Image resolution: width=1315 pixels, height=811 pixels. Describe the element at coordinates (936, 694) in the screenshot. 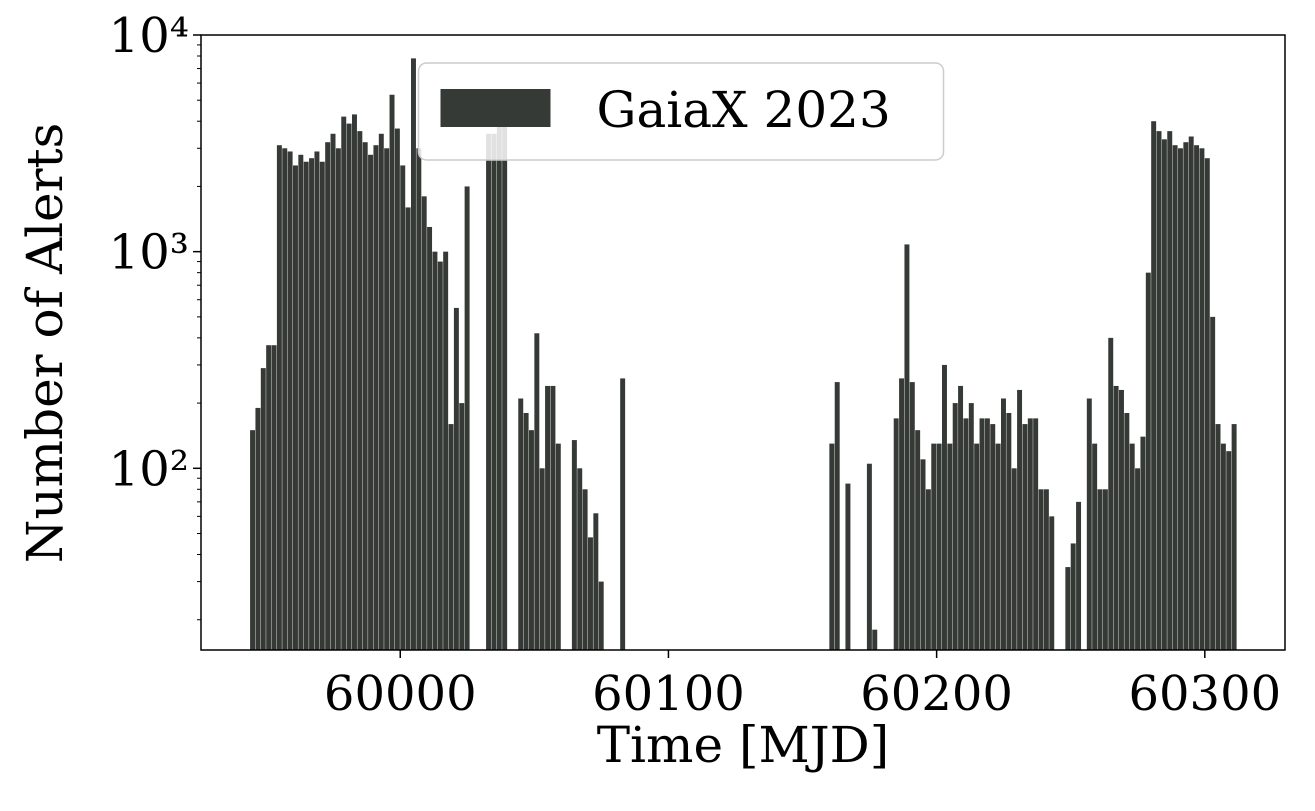

I see `x-tick-label: 60200` at that location.